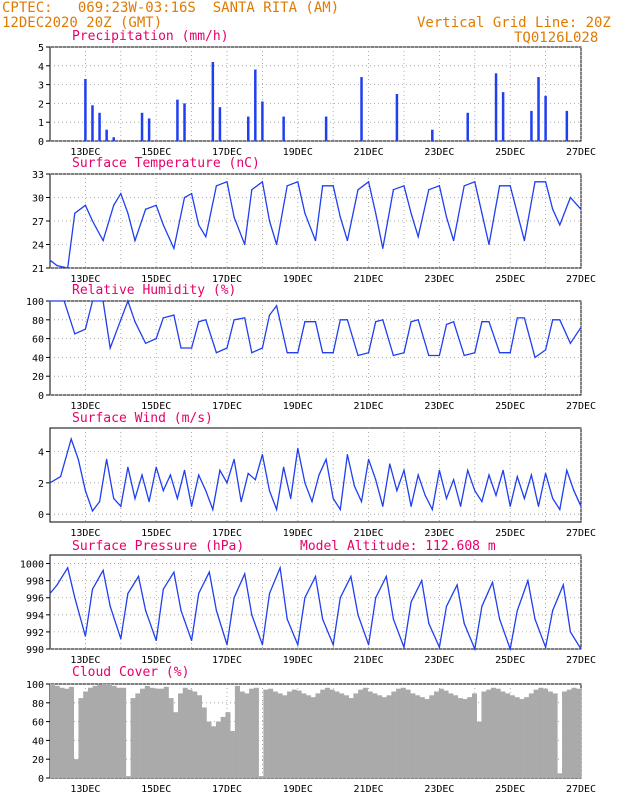  I want to click on y-tick-label: 1, so click(41, 123).